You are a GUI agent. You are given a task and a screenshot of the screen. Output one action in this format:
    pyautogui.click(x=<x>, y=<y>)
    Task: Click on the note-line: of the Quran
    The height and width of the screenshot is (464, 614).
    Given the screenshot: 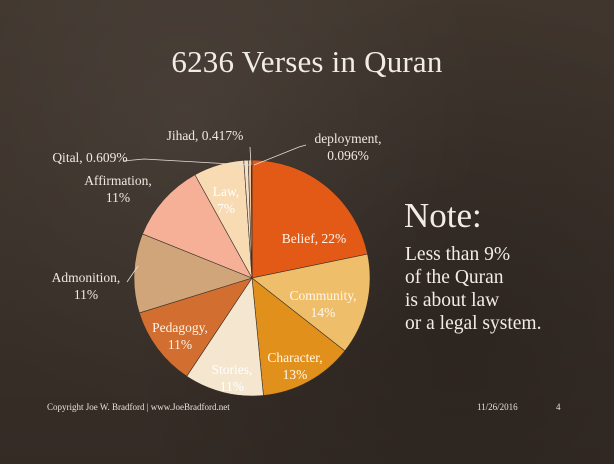 What is the action you would take?
    pyautogui.click(x=454, y=277)
    